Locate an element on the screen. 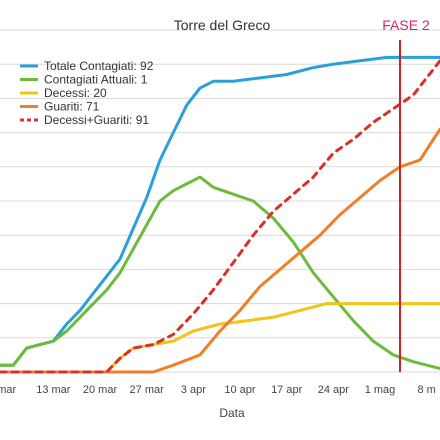 This screenshot has height=440, width=440. x-tick-label: 3 apr is located at coordinates (193, 390).